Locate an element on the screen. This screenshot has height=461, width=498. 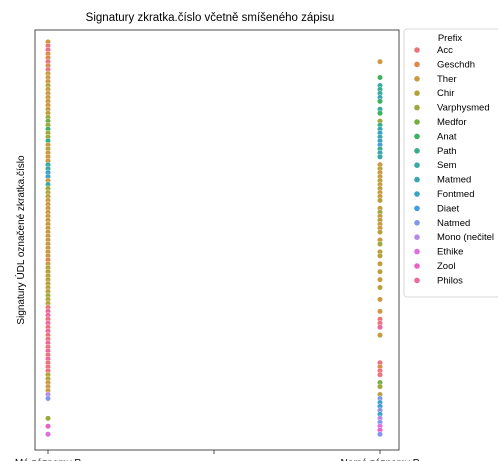
legend-label: Zool is located at coordinates (446, 266).